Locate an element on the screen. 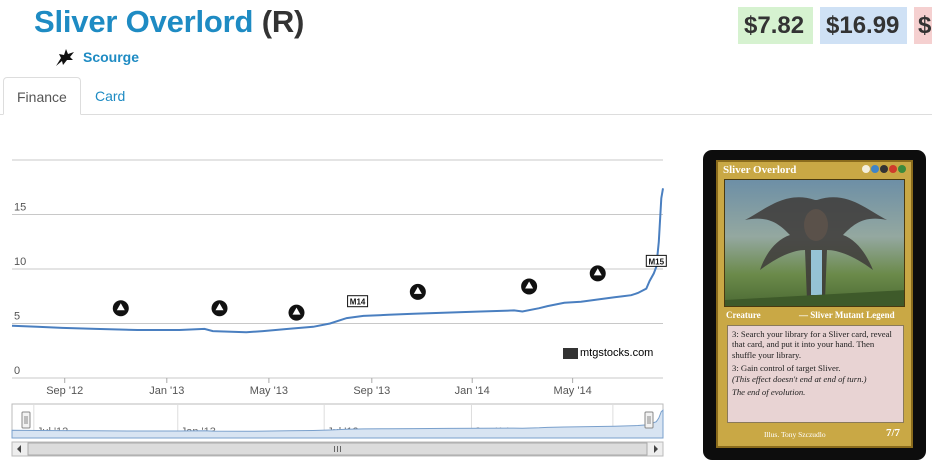  mana-cost is located at coordinates (884, 169).